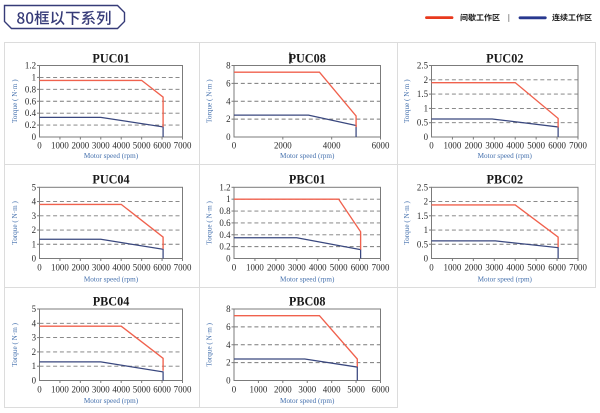 The height and width of the screenshot is (413, 600). Describe the element at coordinates (423, 123) in the screenshot. I see `svg-text: 0.5` at that location.